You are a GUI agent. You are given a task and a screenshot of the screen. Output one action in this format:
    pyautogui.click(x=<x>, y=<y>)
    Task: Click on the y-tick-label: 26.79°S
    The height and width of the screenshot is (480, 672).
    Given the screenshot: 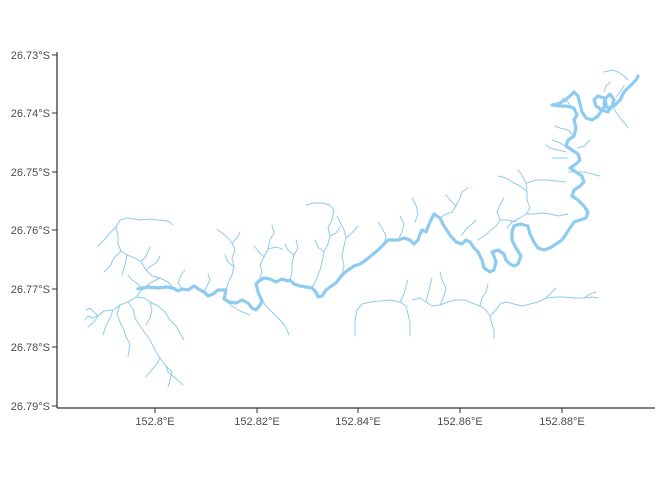 What is the action you would take?
    pyautogui.click(x=30, y=407)
    